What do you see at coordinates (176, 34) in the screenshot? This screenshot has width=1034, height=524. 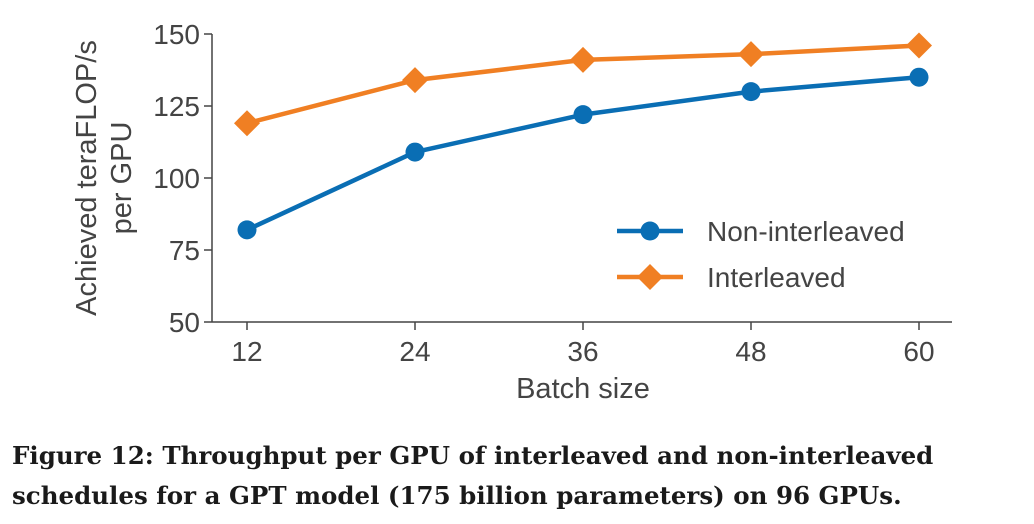 I see `y-tick-label: 150` at bounding box center [176, 34].